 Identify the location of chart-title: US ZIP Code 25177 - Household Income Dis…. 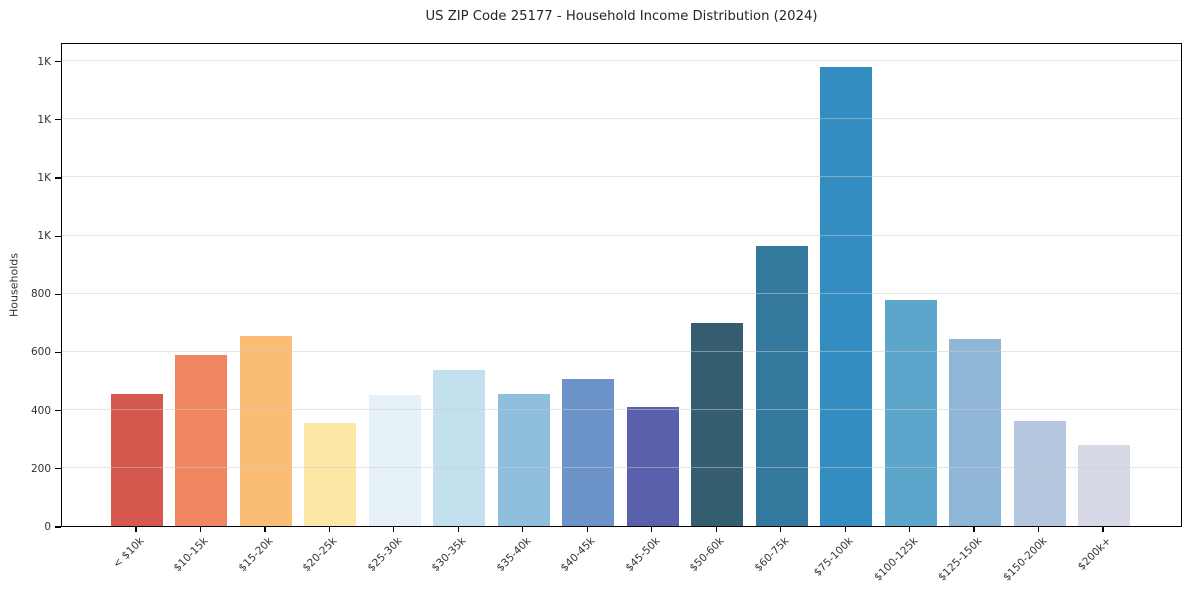
(621, 16).